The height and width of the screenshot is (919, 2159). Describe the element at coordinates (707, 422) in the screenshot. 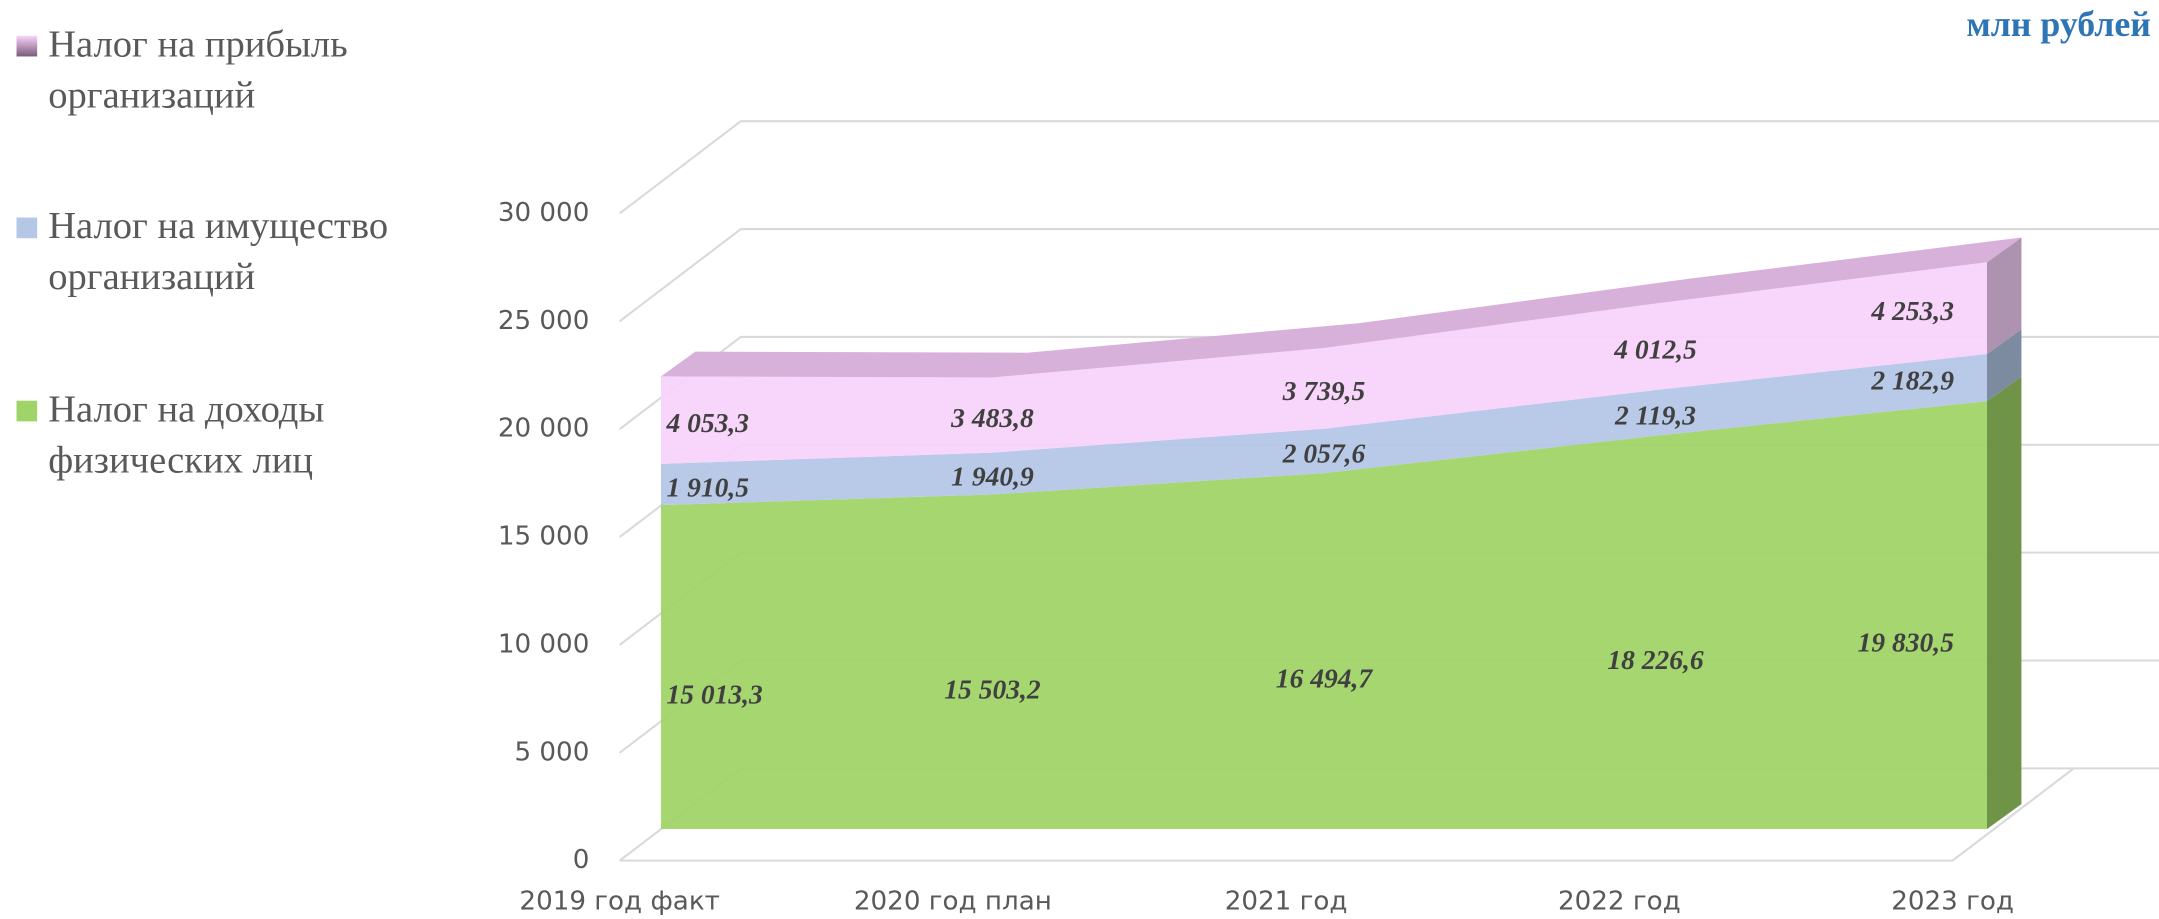

I see `value-label: 4 053,3` at that location.